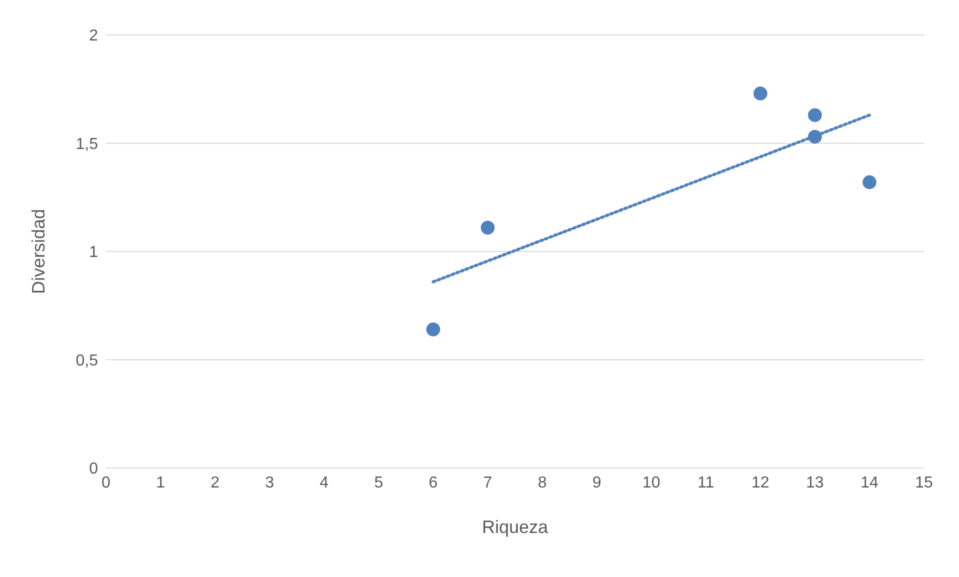 This screenshot has height=577, width=959. Describe the element at coordinates (38, 251) in the screenshot. I see `y-axis-title: Diversidad` at that location.